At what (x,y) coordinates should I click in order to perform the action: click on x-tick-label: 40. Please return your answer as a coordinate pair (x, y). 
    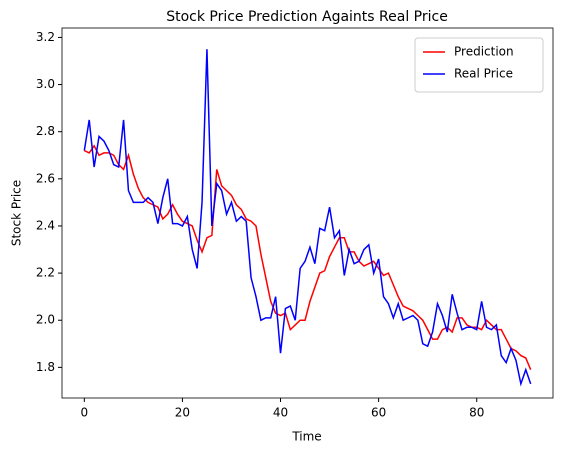
    Looking at the image, I should click on (280, 413).